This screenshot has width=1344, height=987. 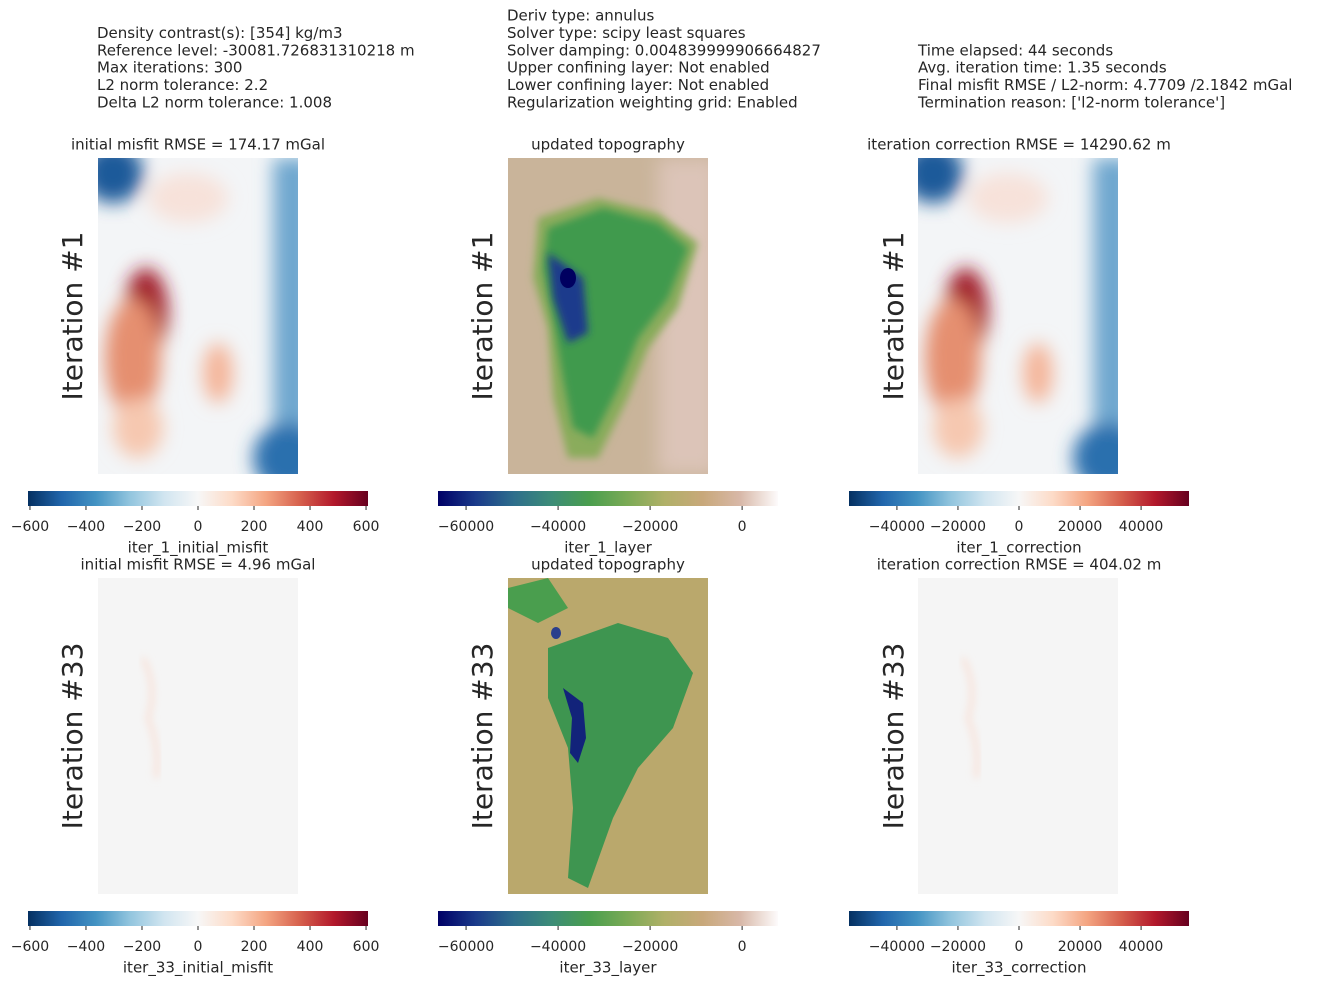 What do you see at coordinates (256, 50) in the screenshot?
I see `header-line: Reference level: -30081.726831310218 m` at bounding box center [256, 50].